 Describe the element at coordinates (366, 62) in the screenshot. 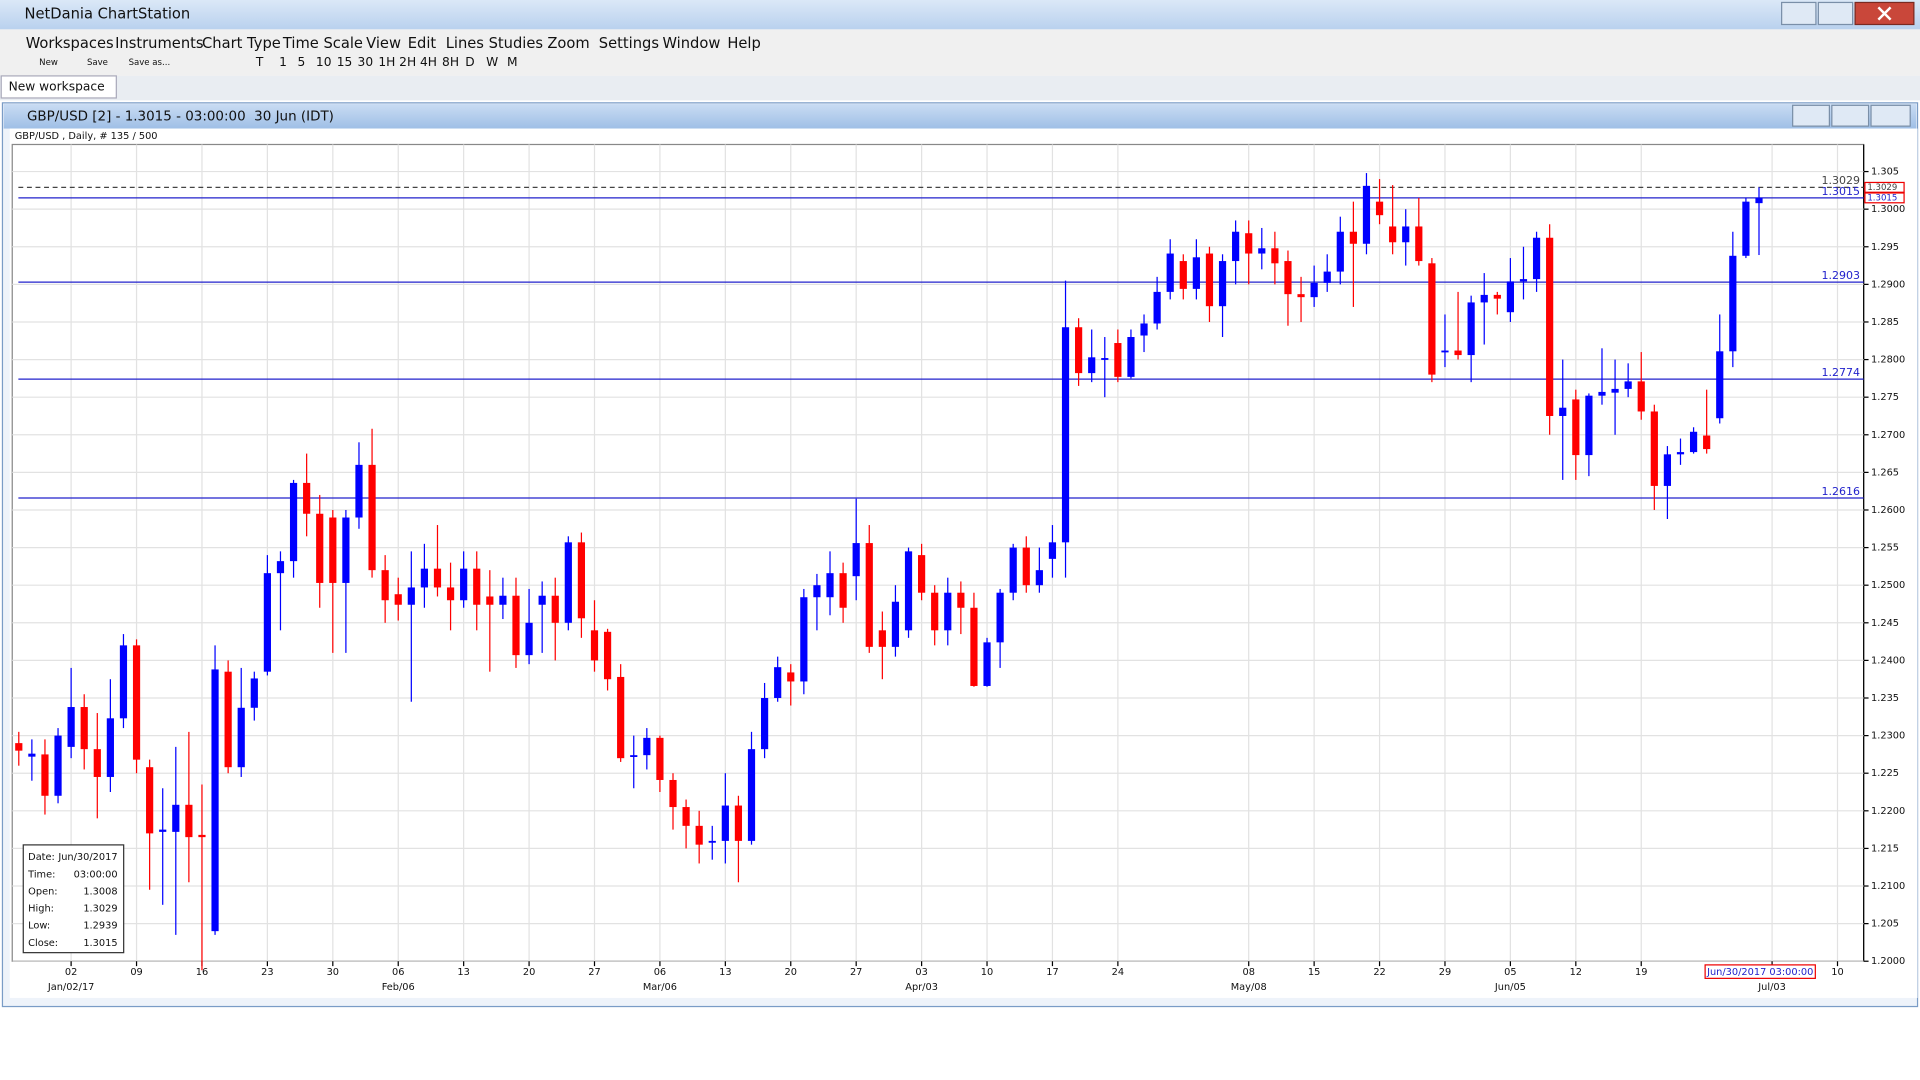

I see `toolbar-button: 30` at that location.